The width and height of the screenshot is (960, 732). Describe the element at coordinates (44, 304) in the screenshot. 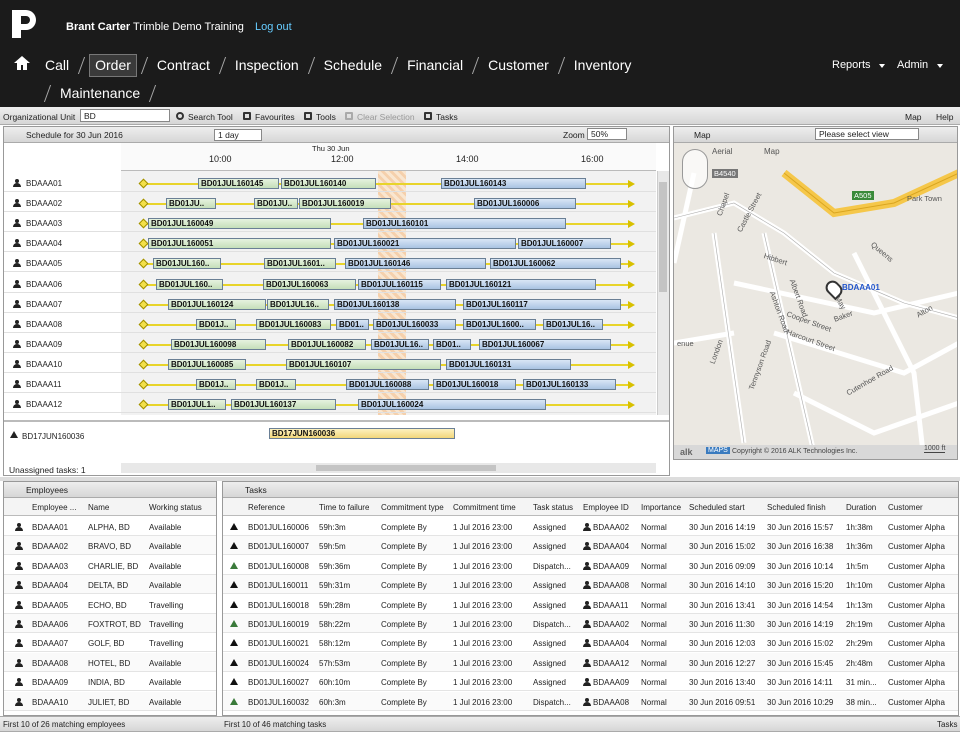

I see `employee-label: BDAAA07` at that location.